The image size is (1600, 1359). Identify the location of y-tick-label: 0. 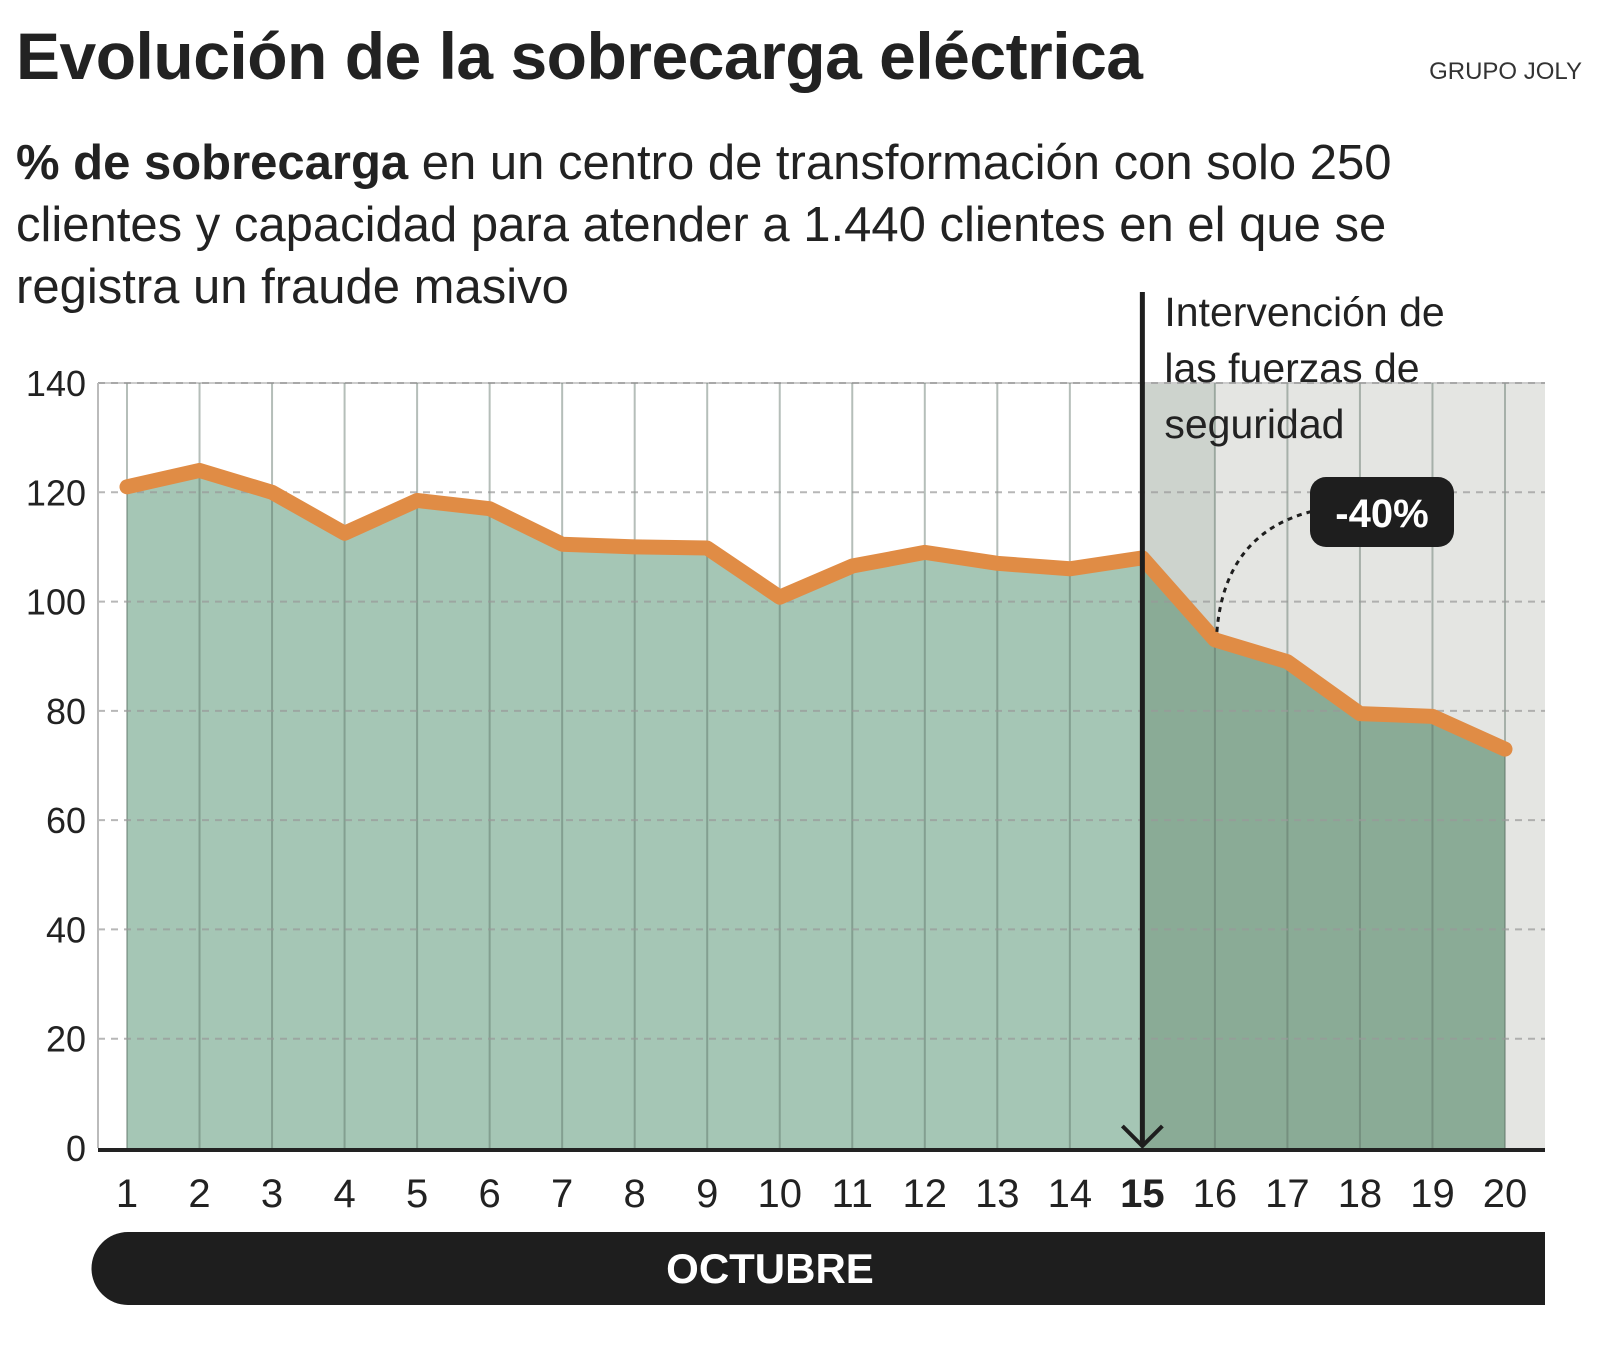
(76, 1148).